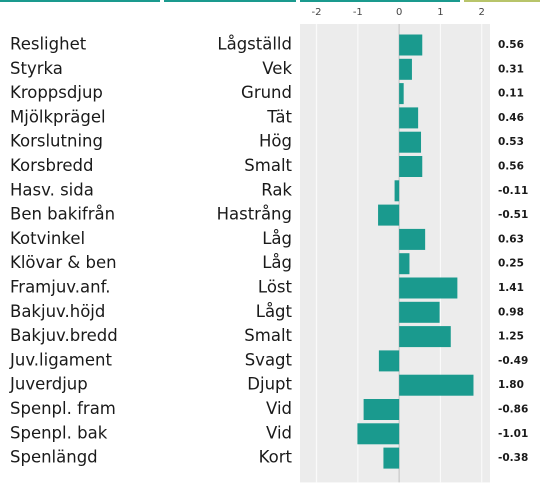  What do you see at coordinates (513, 215) in the screenshot?
I see `value-label: -0.51` at bounding box center [513, 215].